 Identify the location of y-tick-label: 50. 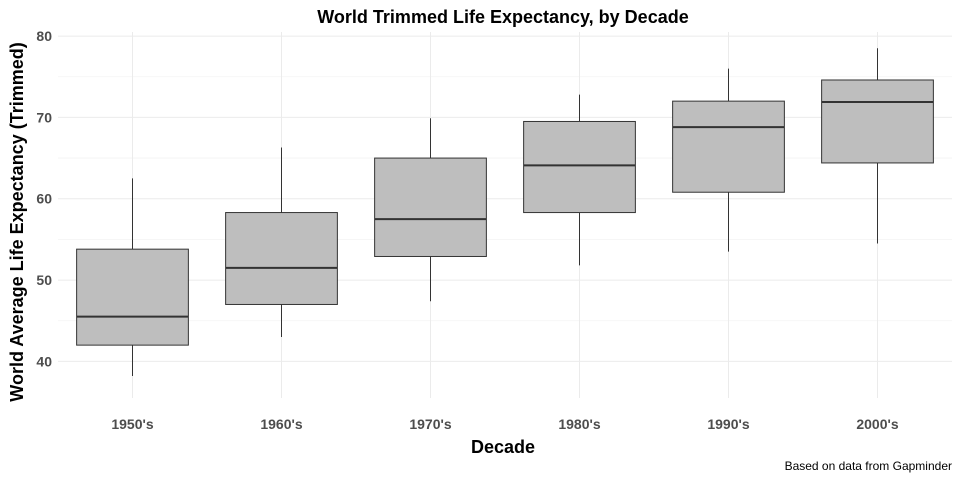
(44, 280).